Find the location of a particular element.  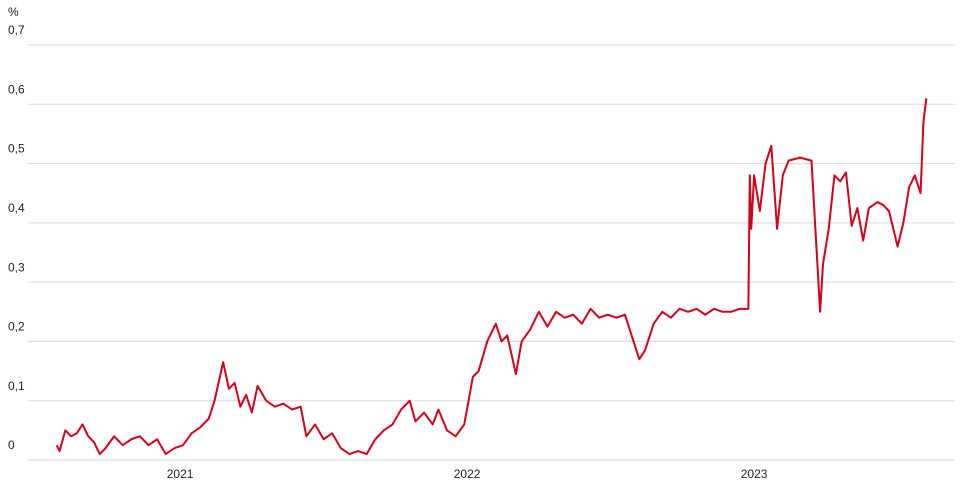

y-tick-label: 0,7 is located at coordinates (16, 30).